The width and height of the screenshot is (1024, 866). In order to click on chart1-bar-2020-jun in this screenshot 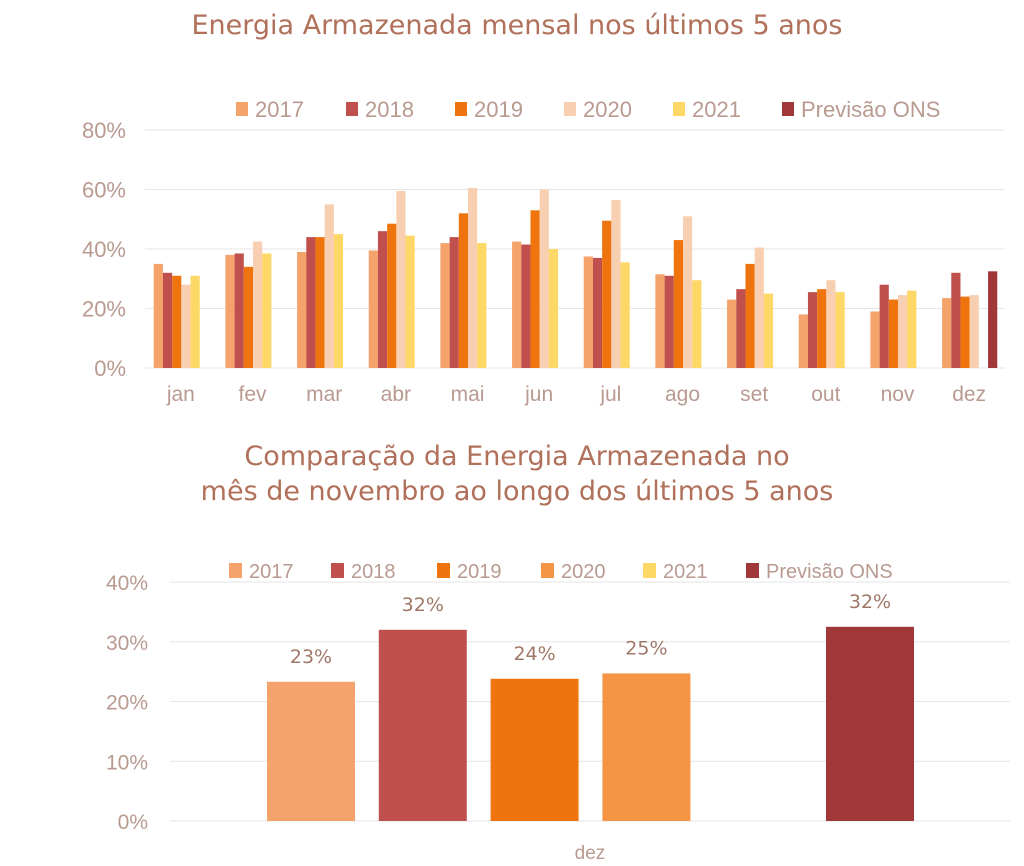, I will do `click(544, 278)`.